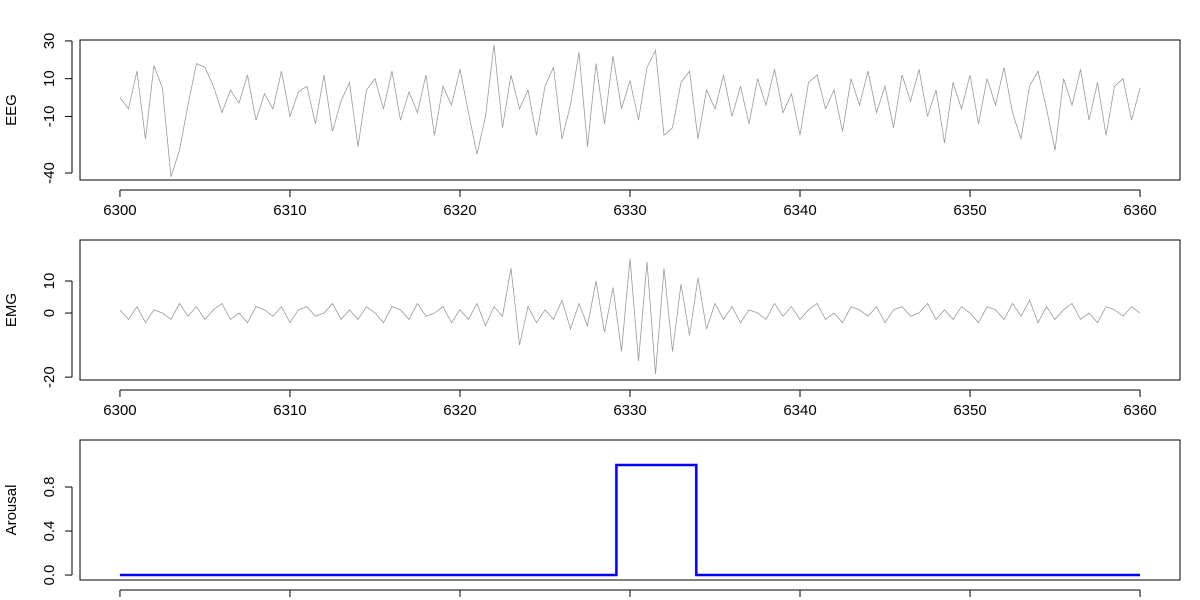  Describe the element at coordinates (49, 173) in the screenshot. I see `y-tick-label: -40` at that location.